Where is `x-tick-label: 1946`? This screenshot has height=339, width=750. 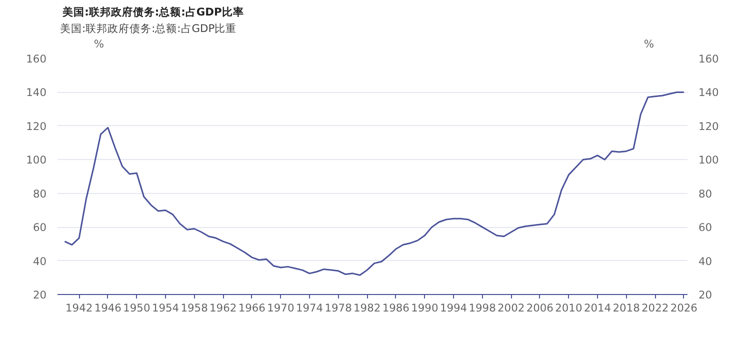 x-tick-label: 1946 is located at coordinates (108, 308).